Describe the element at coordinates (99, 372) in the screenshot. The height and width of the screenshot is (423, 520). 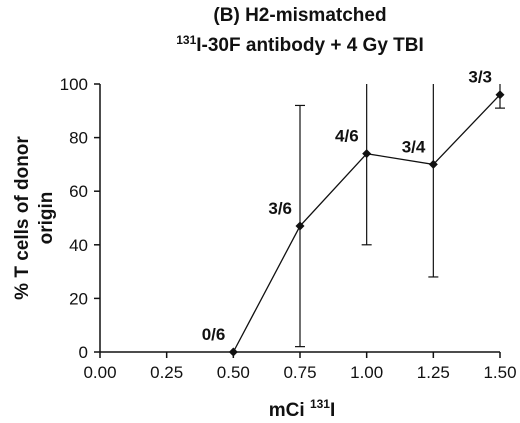
I see `x-tick-label: 0.00` at that location.